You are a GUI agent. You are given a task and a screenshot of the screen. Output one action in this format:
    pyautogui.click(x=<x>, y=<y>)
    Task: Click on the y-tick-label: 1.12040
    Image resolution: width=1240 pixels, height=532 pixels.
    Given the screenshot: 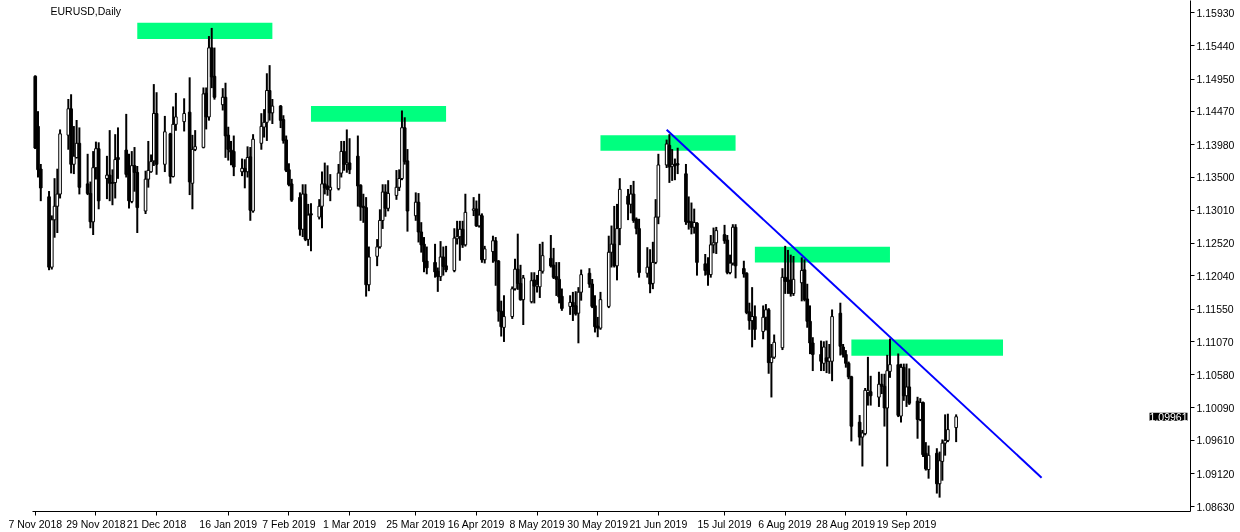 What is the action you would take?
    pyautogui.click(x=1215, y=275)
    